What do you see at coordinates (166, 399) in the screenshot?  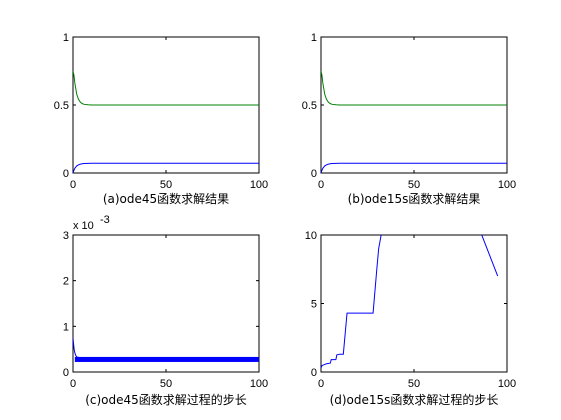 I see `subplot-caption: (c)ode45函数求解过程的步长` at bounding box center [166, 399].